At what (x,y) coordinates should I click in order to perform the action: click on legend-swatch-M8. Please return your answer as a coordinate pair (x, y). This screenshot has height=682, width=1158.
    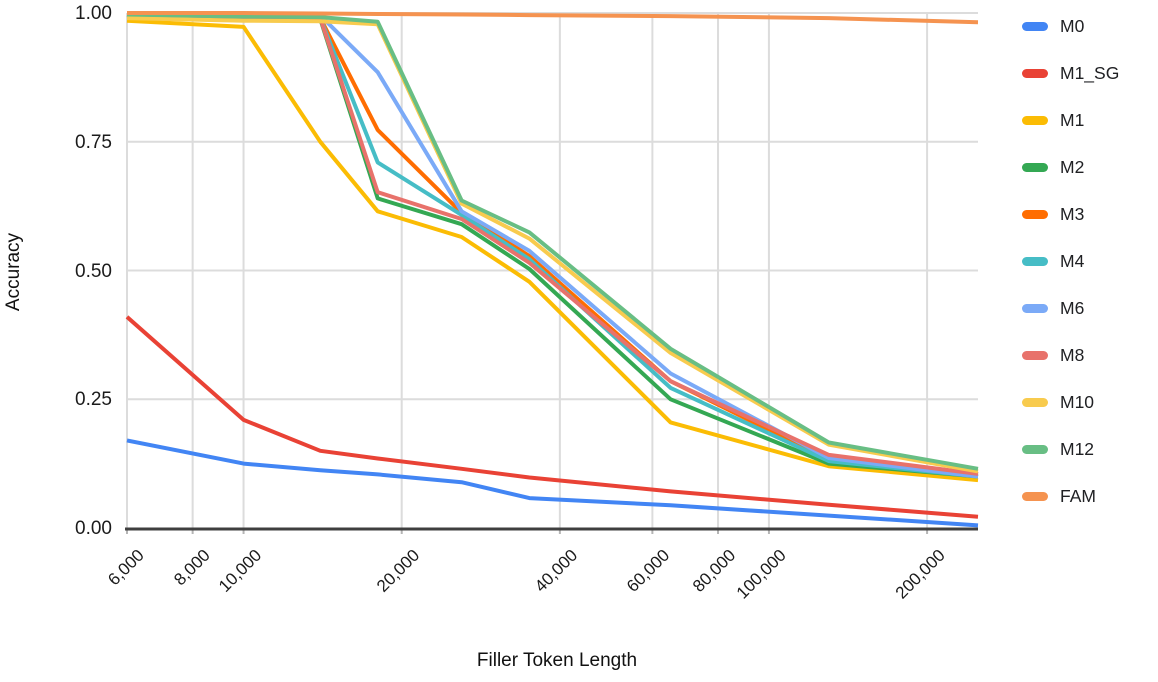
    Looking at the image, I should click on (1035, 355).